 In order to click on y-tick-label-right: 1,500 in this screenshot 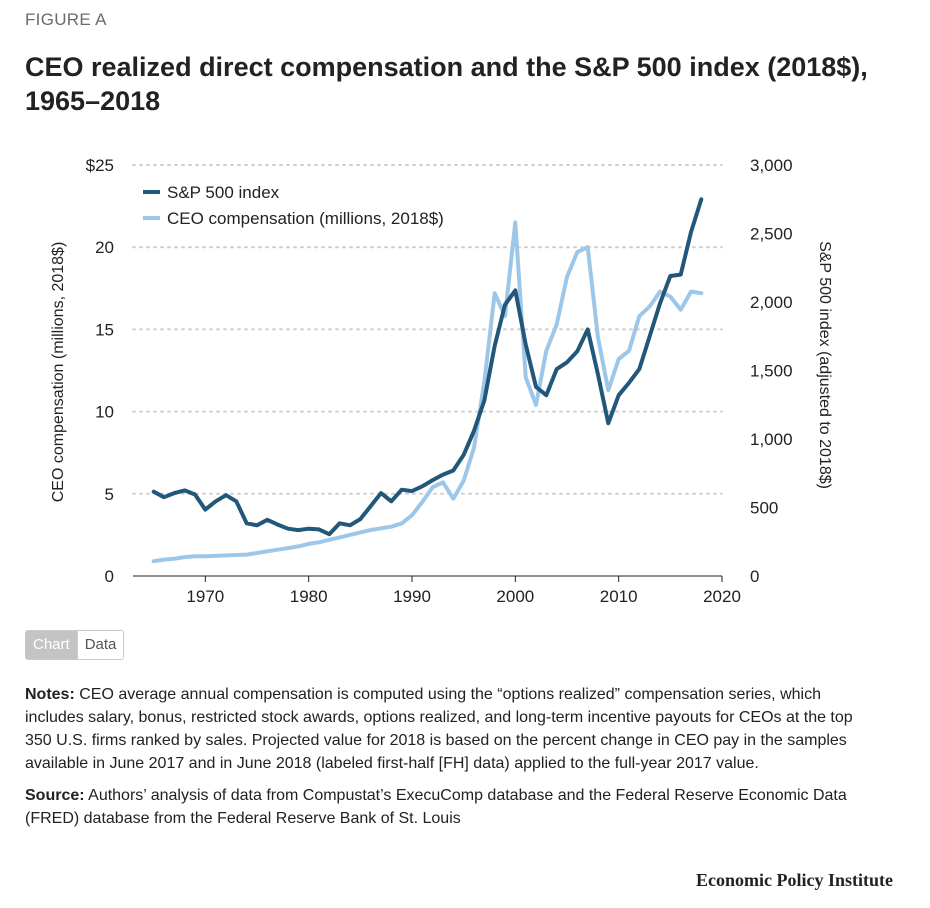, I will do `click(771, 371)`.